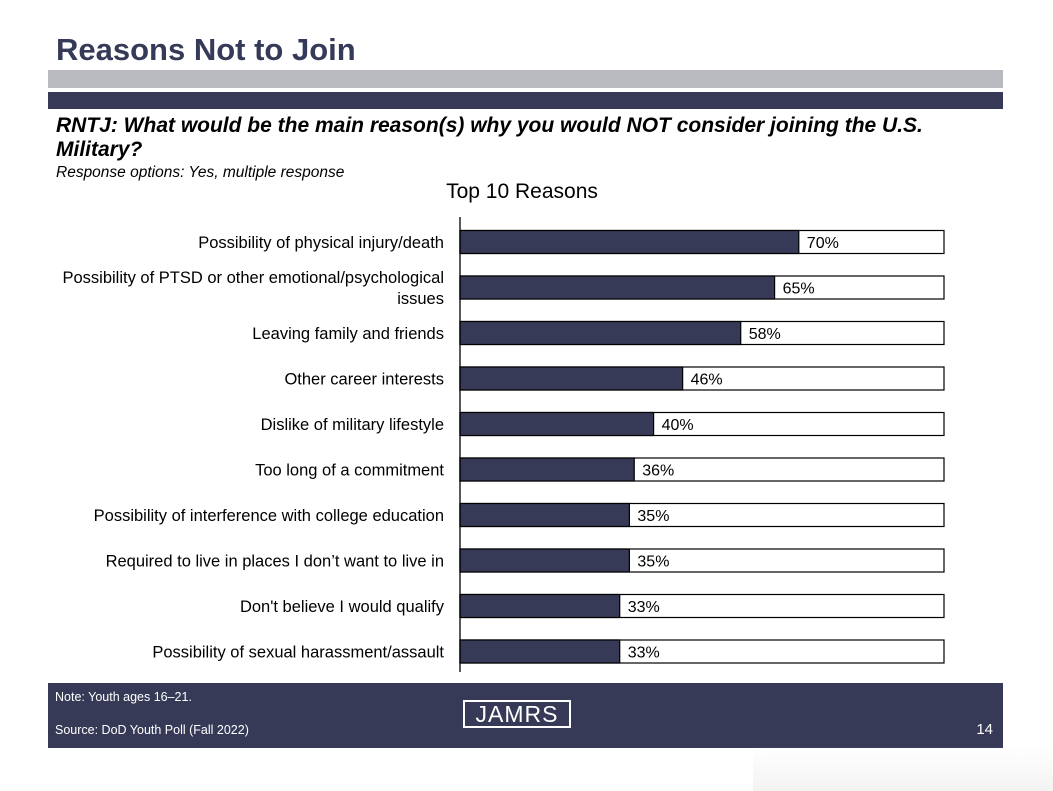 The width and height of the screenshot is (1053, 791). What do you see at coordinates (903, 768) in the screenshot?
I see `page-curl-shadow` at bounding box center [903, 768].